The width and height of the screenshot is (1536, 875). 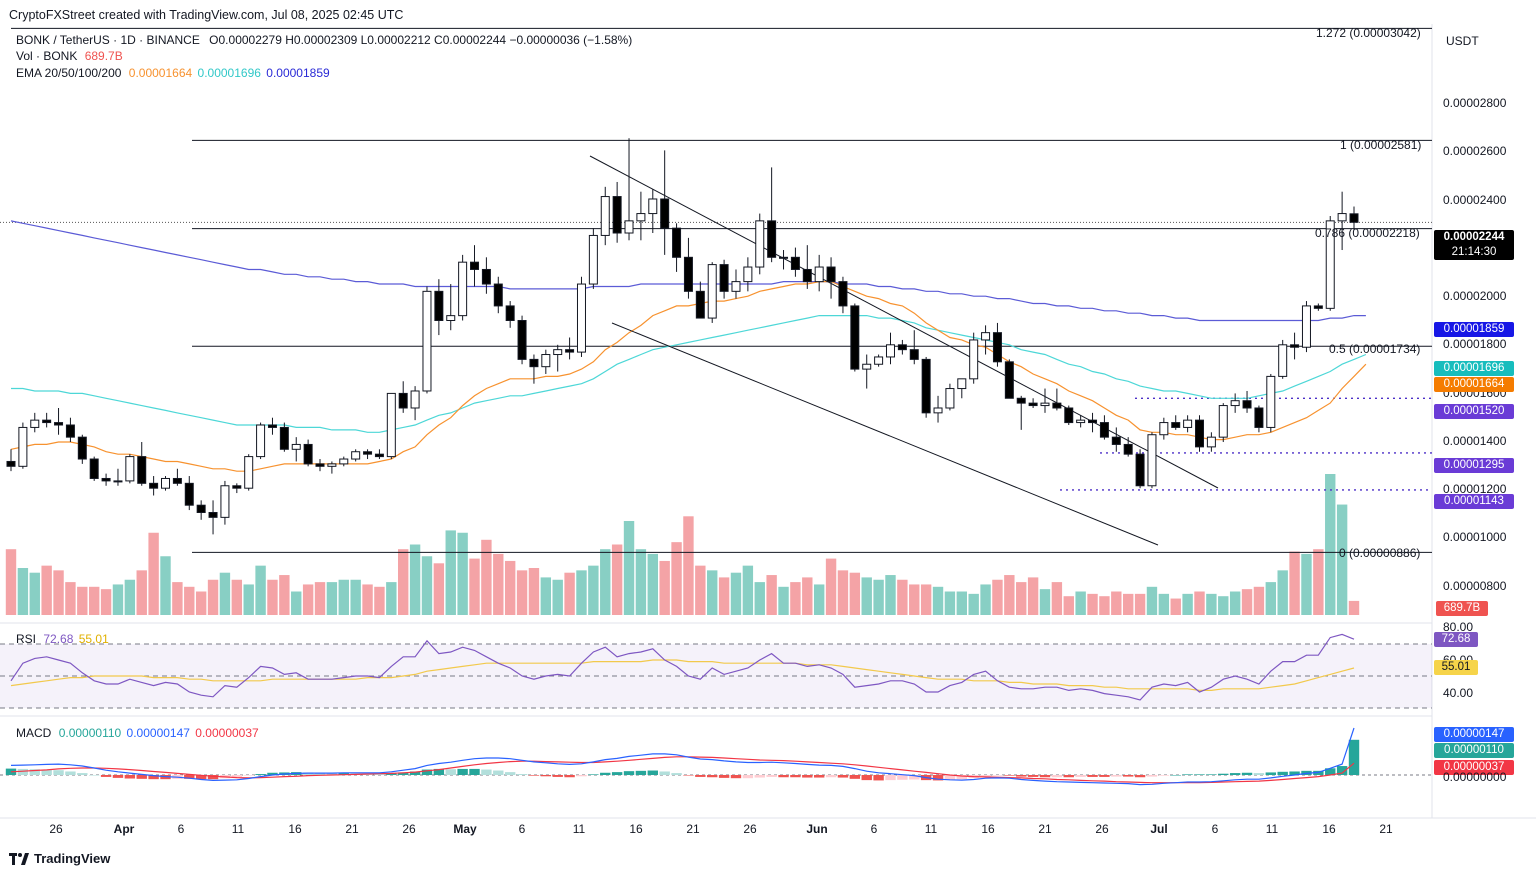 What do you see at coordinates (1462, 41) in the screenshot?
I see `currency-label: USDT` at bounding box center [1462, 41].